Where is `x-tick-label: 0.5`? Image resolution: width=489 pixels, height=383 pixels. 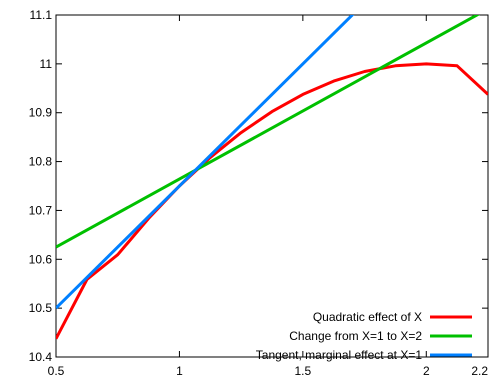 x-tick-label: 0.5 is located at coordinates (56, 371).